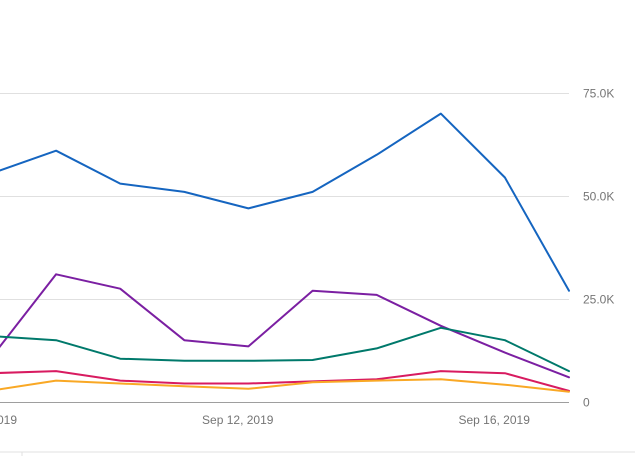 This screenshot has width=635, height=456. What do you see at coordinates (598, 300) in the screenshot?
I see `y-tick-label: 25.0K` at bounding box center [598, 300].